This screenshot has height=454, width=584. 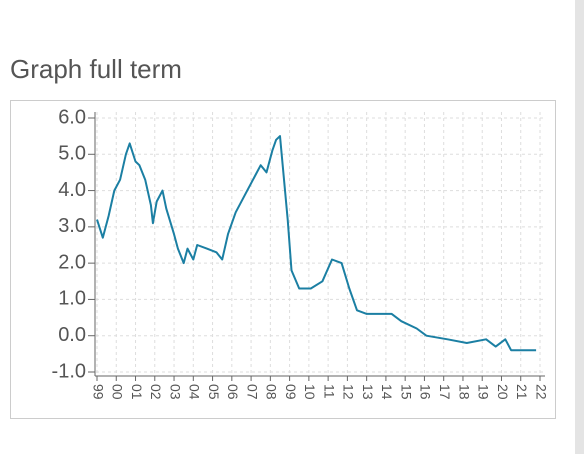 I want to click on y-tick-label: 5.0, so click(x=72, y=154).